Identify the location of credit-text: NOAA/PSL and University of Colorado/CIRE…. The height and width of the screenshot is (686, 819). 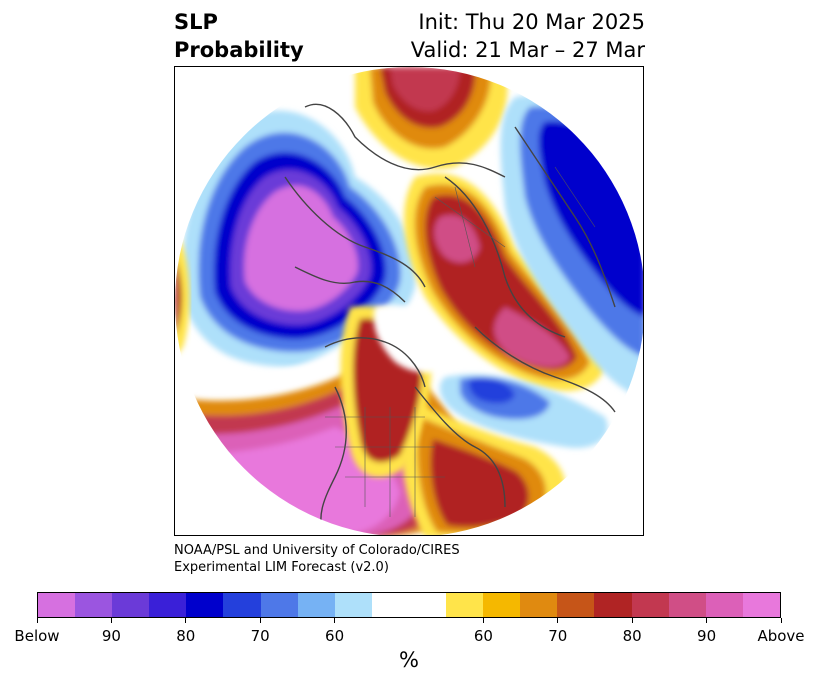
(317, 559).